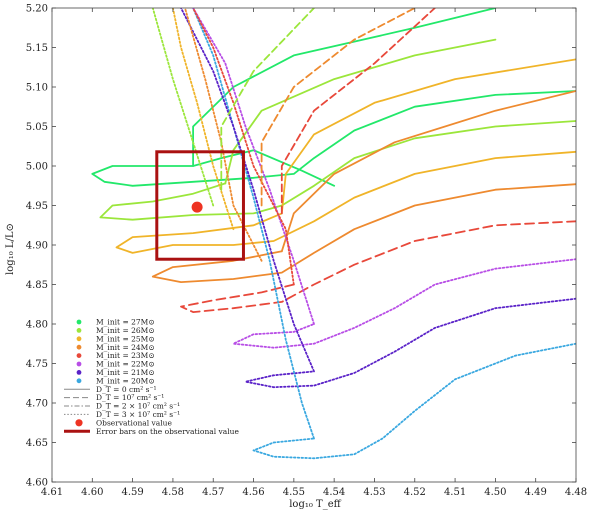  I want to click on x-tick-label: 4.57, so click(213, 492).